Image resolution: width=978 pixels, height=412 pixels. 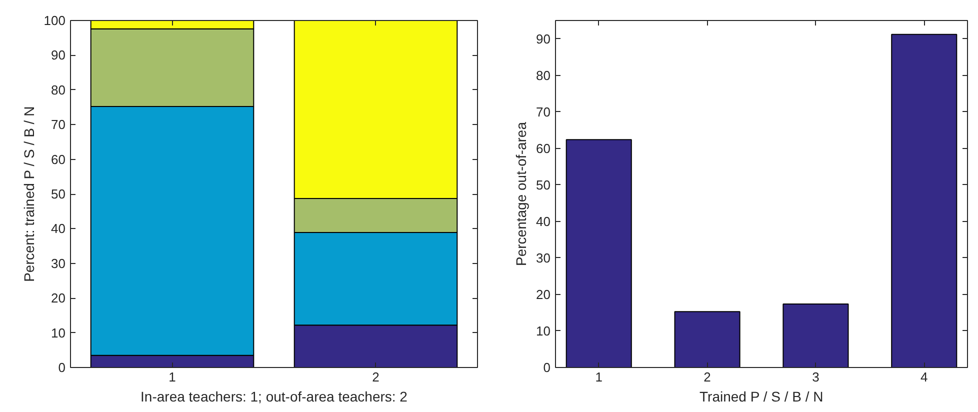 What do you see at coordinates (28, 194) in the screenshot?
I see `y-axis-title: Percent: trained P / S / B / N` at bounding box center [28, 194].